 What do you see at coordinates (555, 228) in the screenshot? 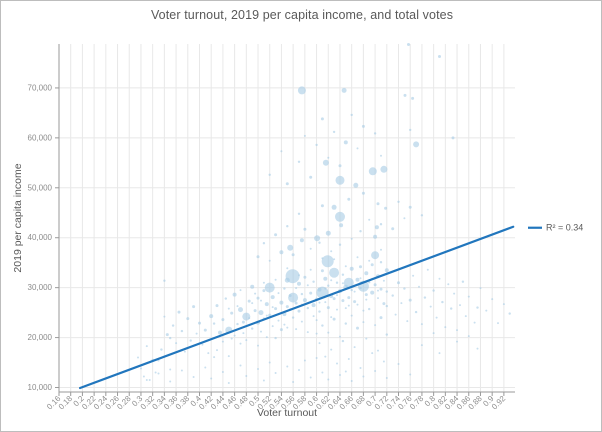
I see `trend-legend: R² = 0.34` at bounding box center [555, 228].